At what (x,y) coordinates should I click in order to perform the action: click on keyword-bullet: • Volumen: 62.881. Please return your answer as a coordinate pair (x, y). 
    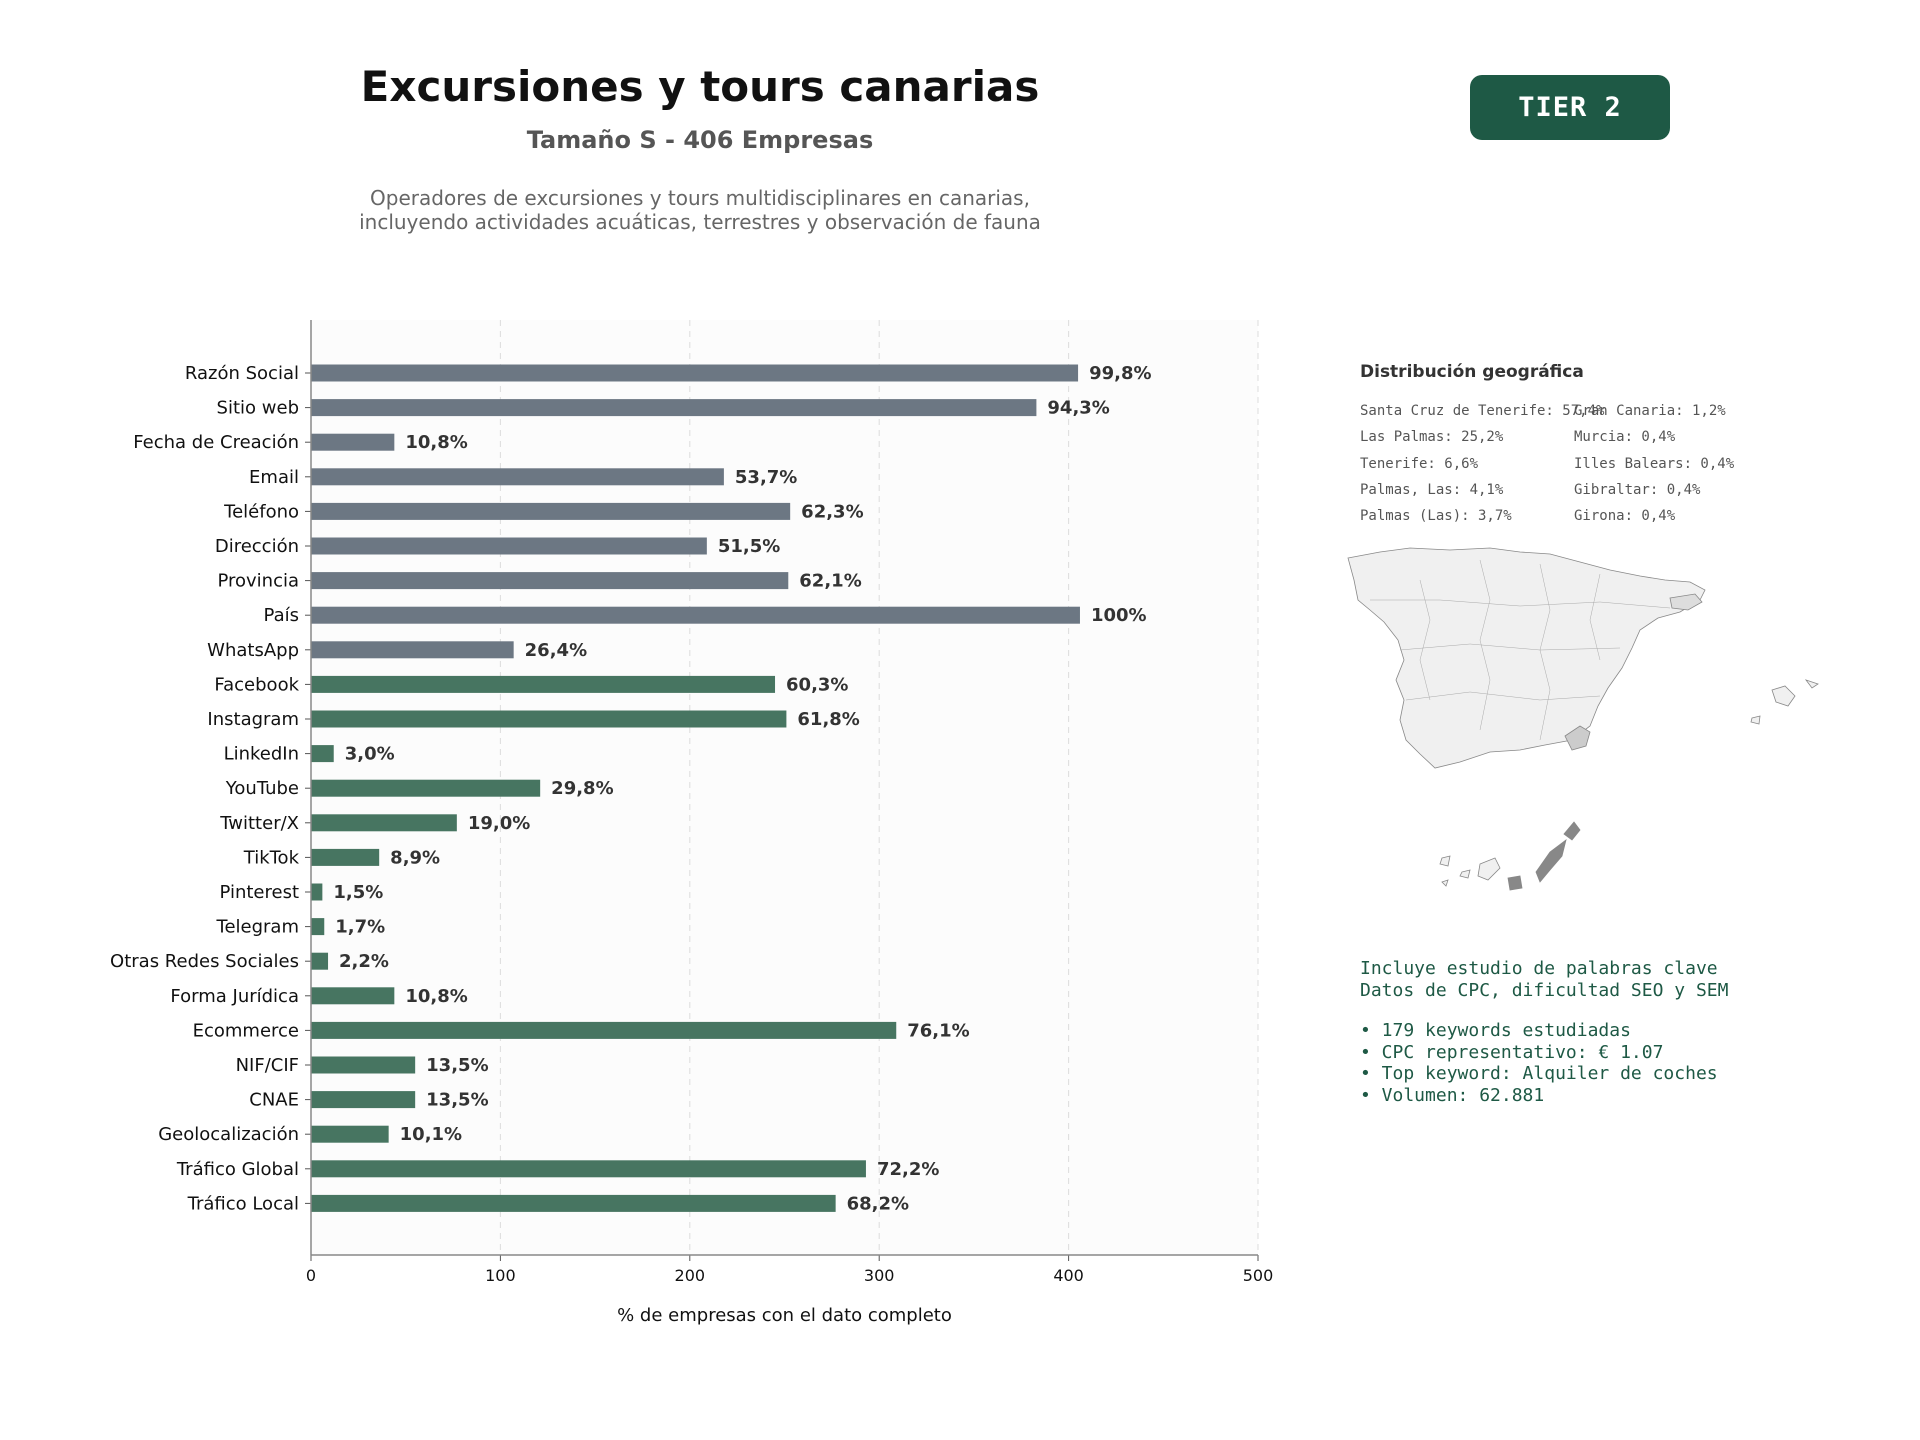
    Looking at the image, I should click on (1544, 1096).